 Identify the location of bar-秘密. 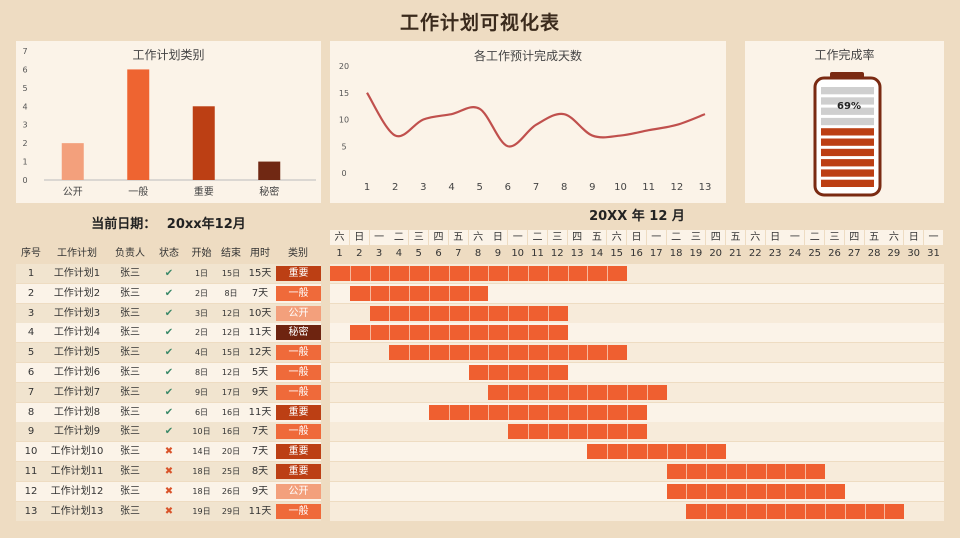
(269, 170).